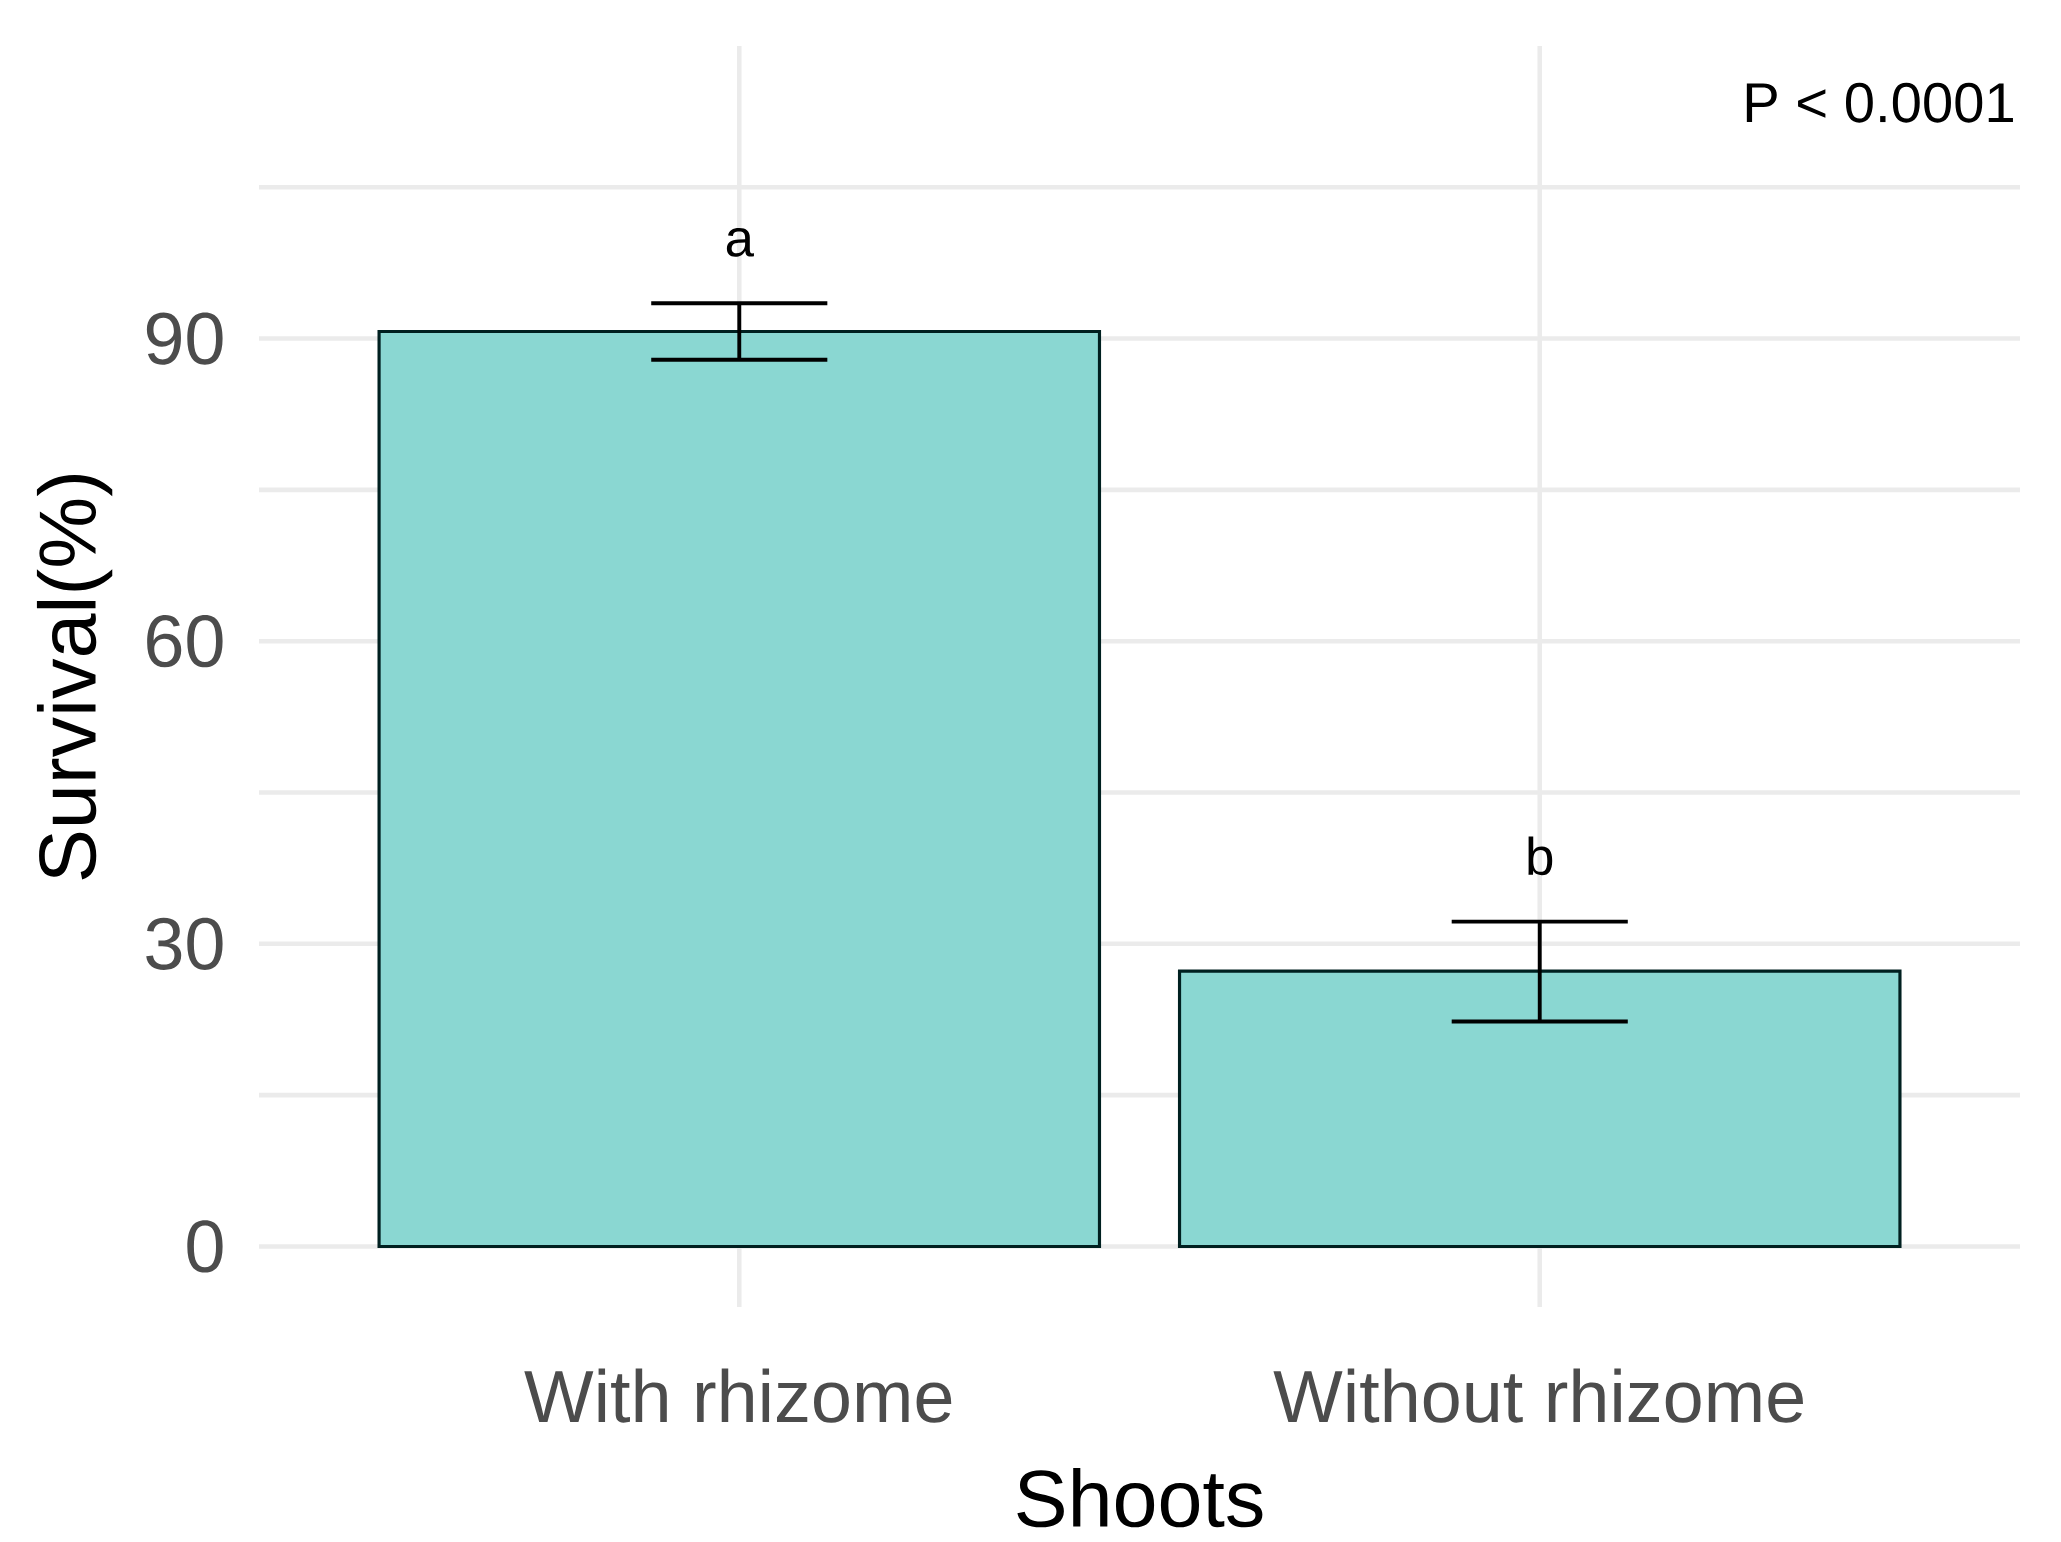 The height and width of the screenshot is (1542, 2061). I want to click on annotation: a, so click(740, 242).